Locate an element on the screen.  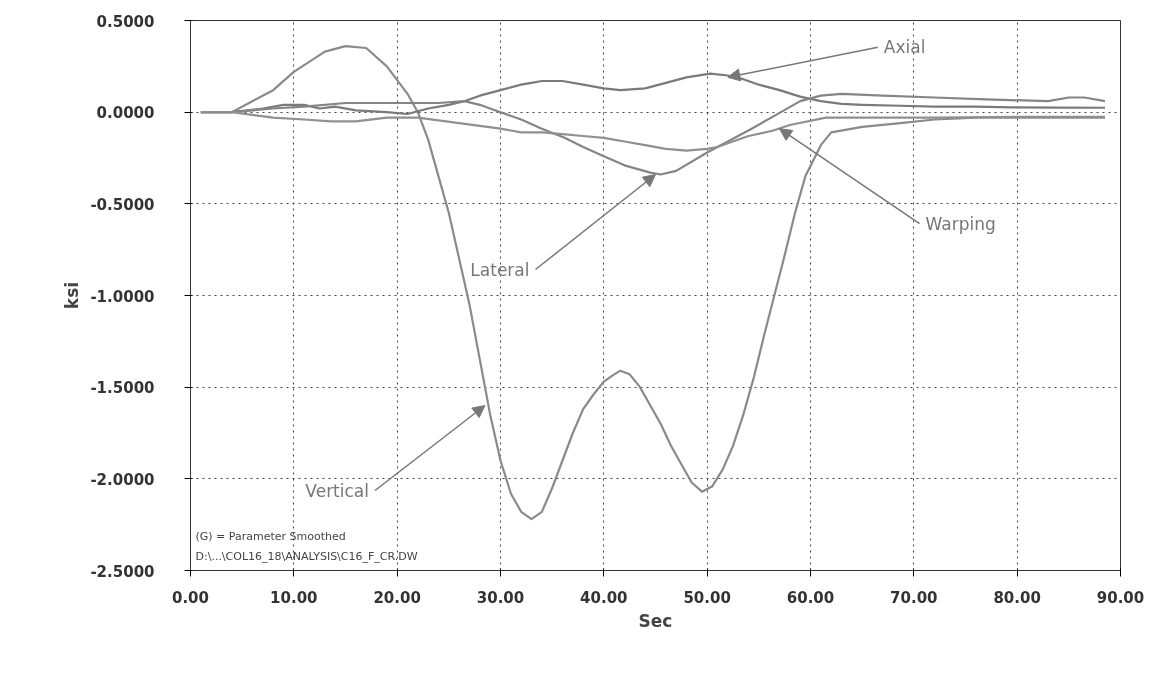
annotation: Warping is located at coordinates (960, 223).